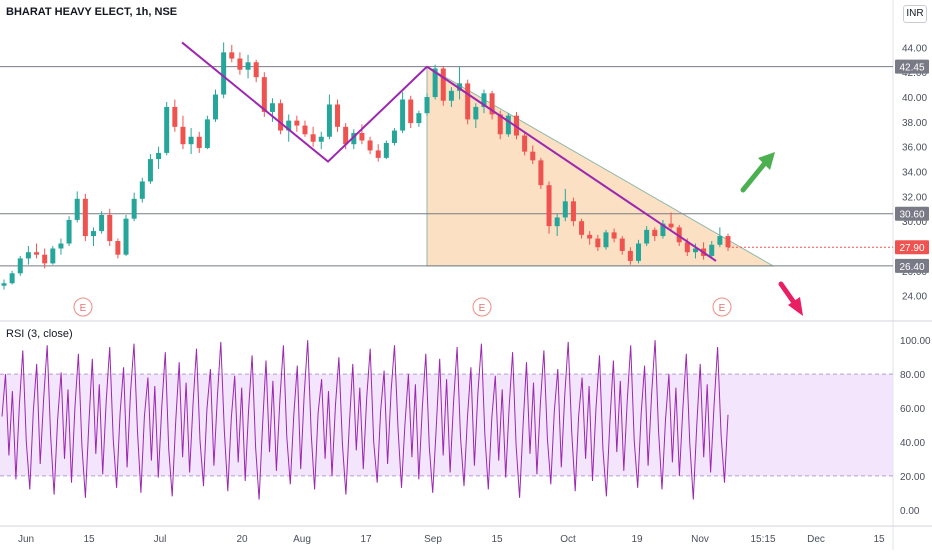 The width and height of the screenshot is (932, 555). I want to click on x-tick-label: 15:15, so click(762, 539).